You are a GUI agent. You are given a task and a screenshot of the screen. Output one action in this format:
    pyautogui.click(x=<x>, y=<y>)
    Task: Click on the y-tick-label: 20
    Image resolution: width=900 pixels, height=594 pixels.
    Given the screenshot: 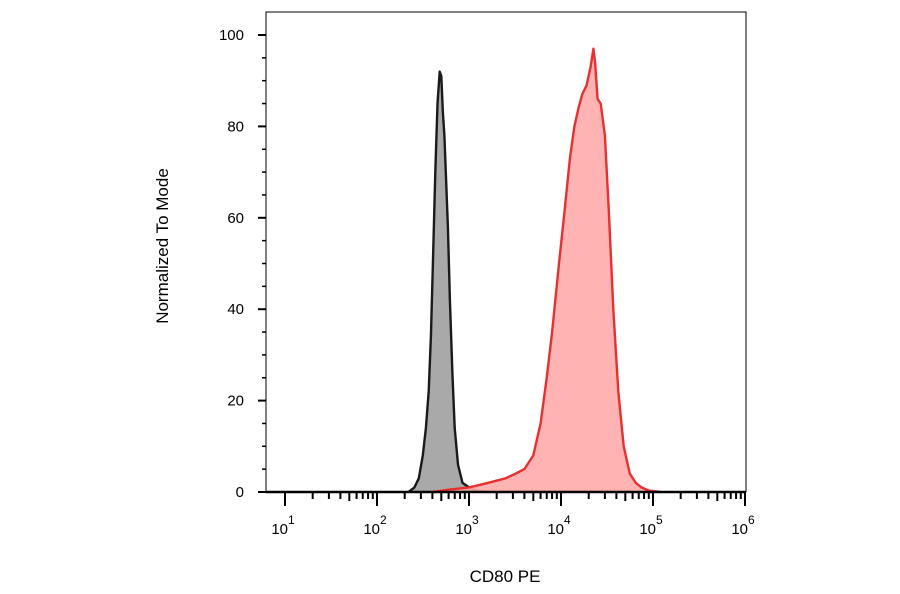 What is the action you would take?
    pyautogui.click(x=235, y=401)
    